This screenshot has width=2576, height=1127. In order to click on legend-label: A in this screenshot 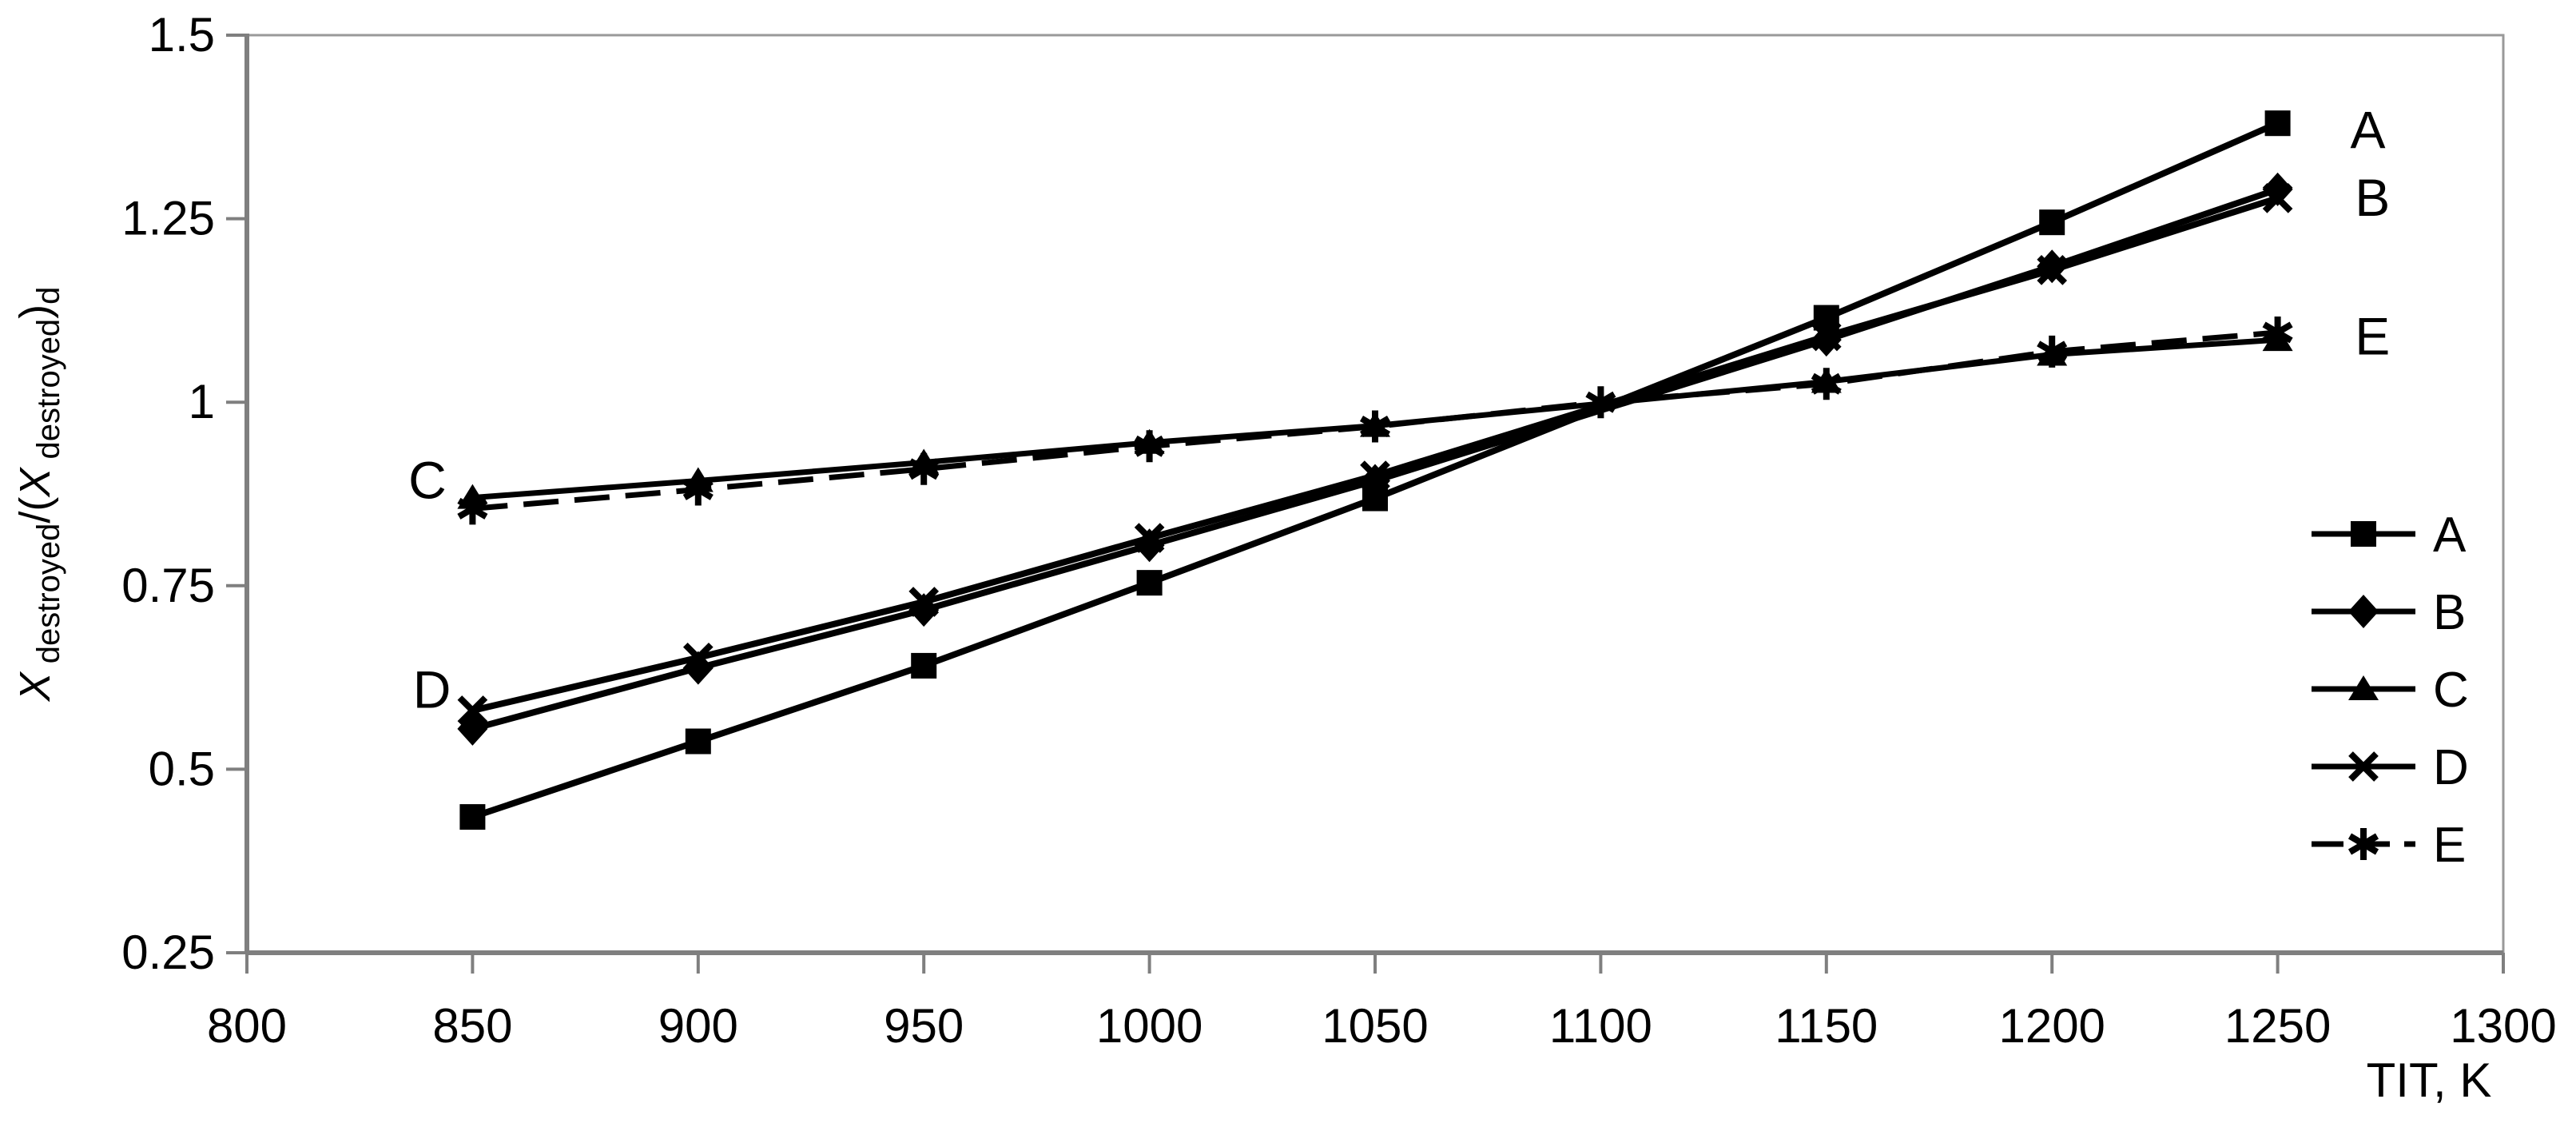, I will do `click(2450, 535)`.